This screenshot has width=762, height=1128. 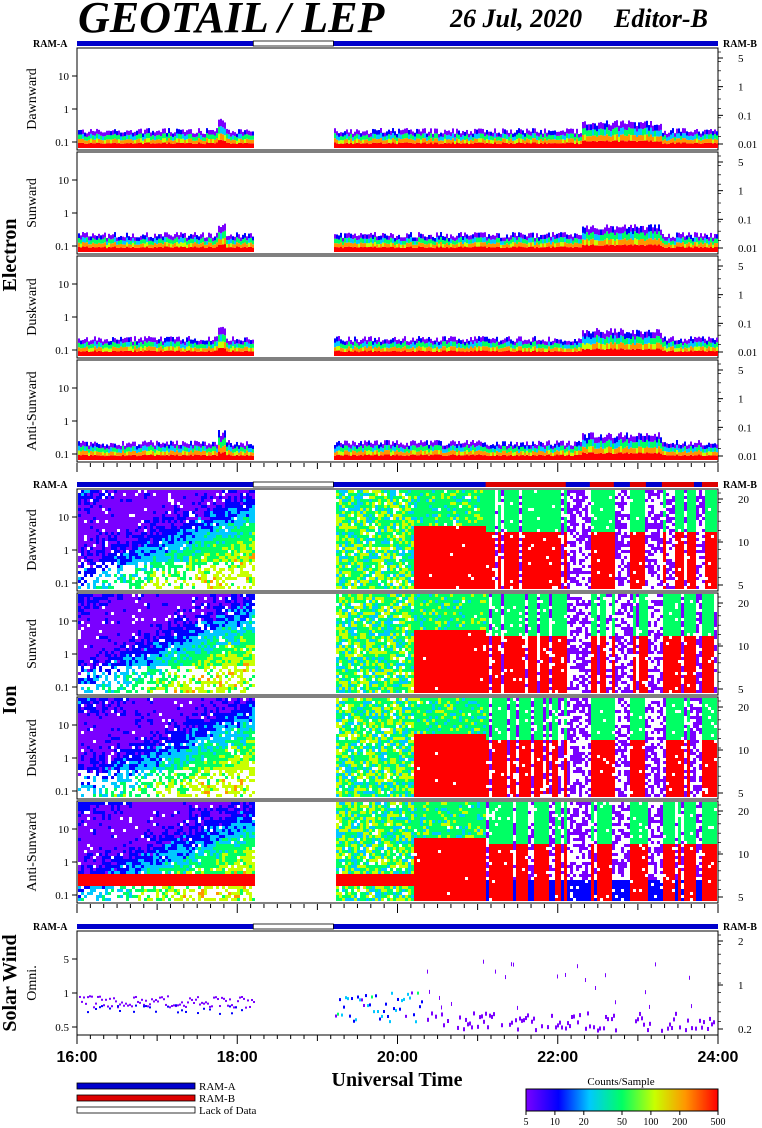 What do you see at coordinates (217, 1099) in the screenshot?
I see `legend-label: RAM-B` at bounding box center [217, 1099].